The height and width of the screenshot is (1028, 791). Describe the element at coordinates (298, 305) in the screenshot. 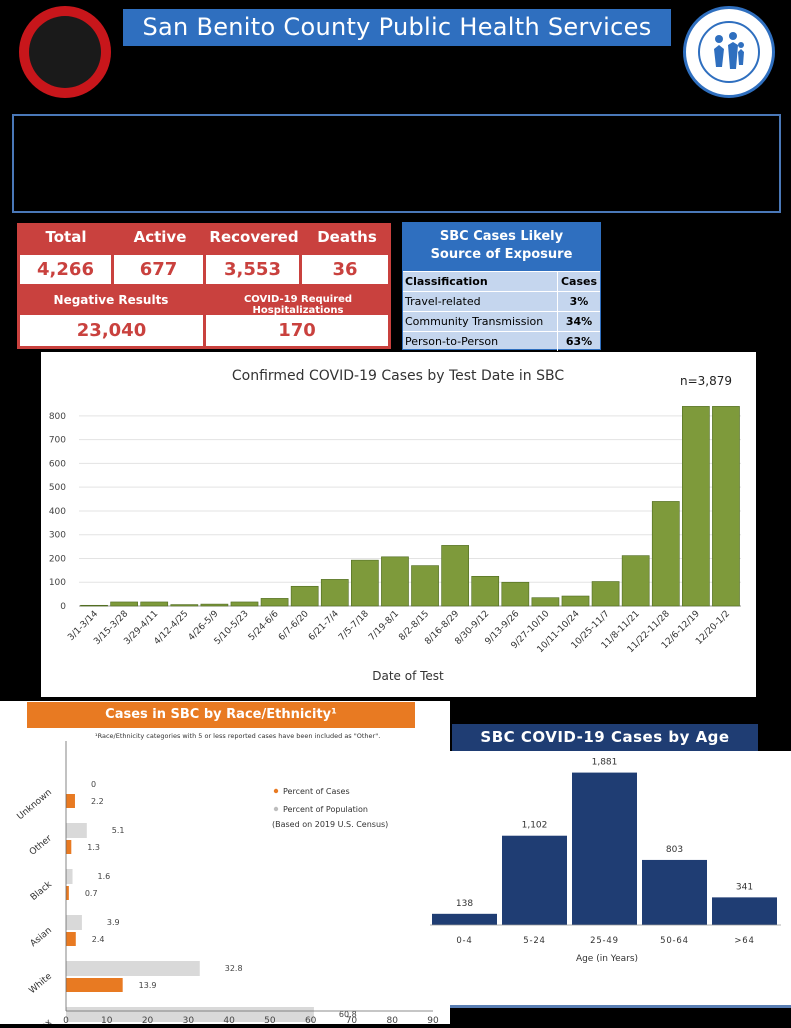

I see `hospitalizations-label: COVID-19 Required Hospitalizations` at that location.